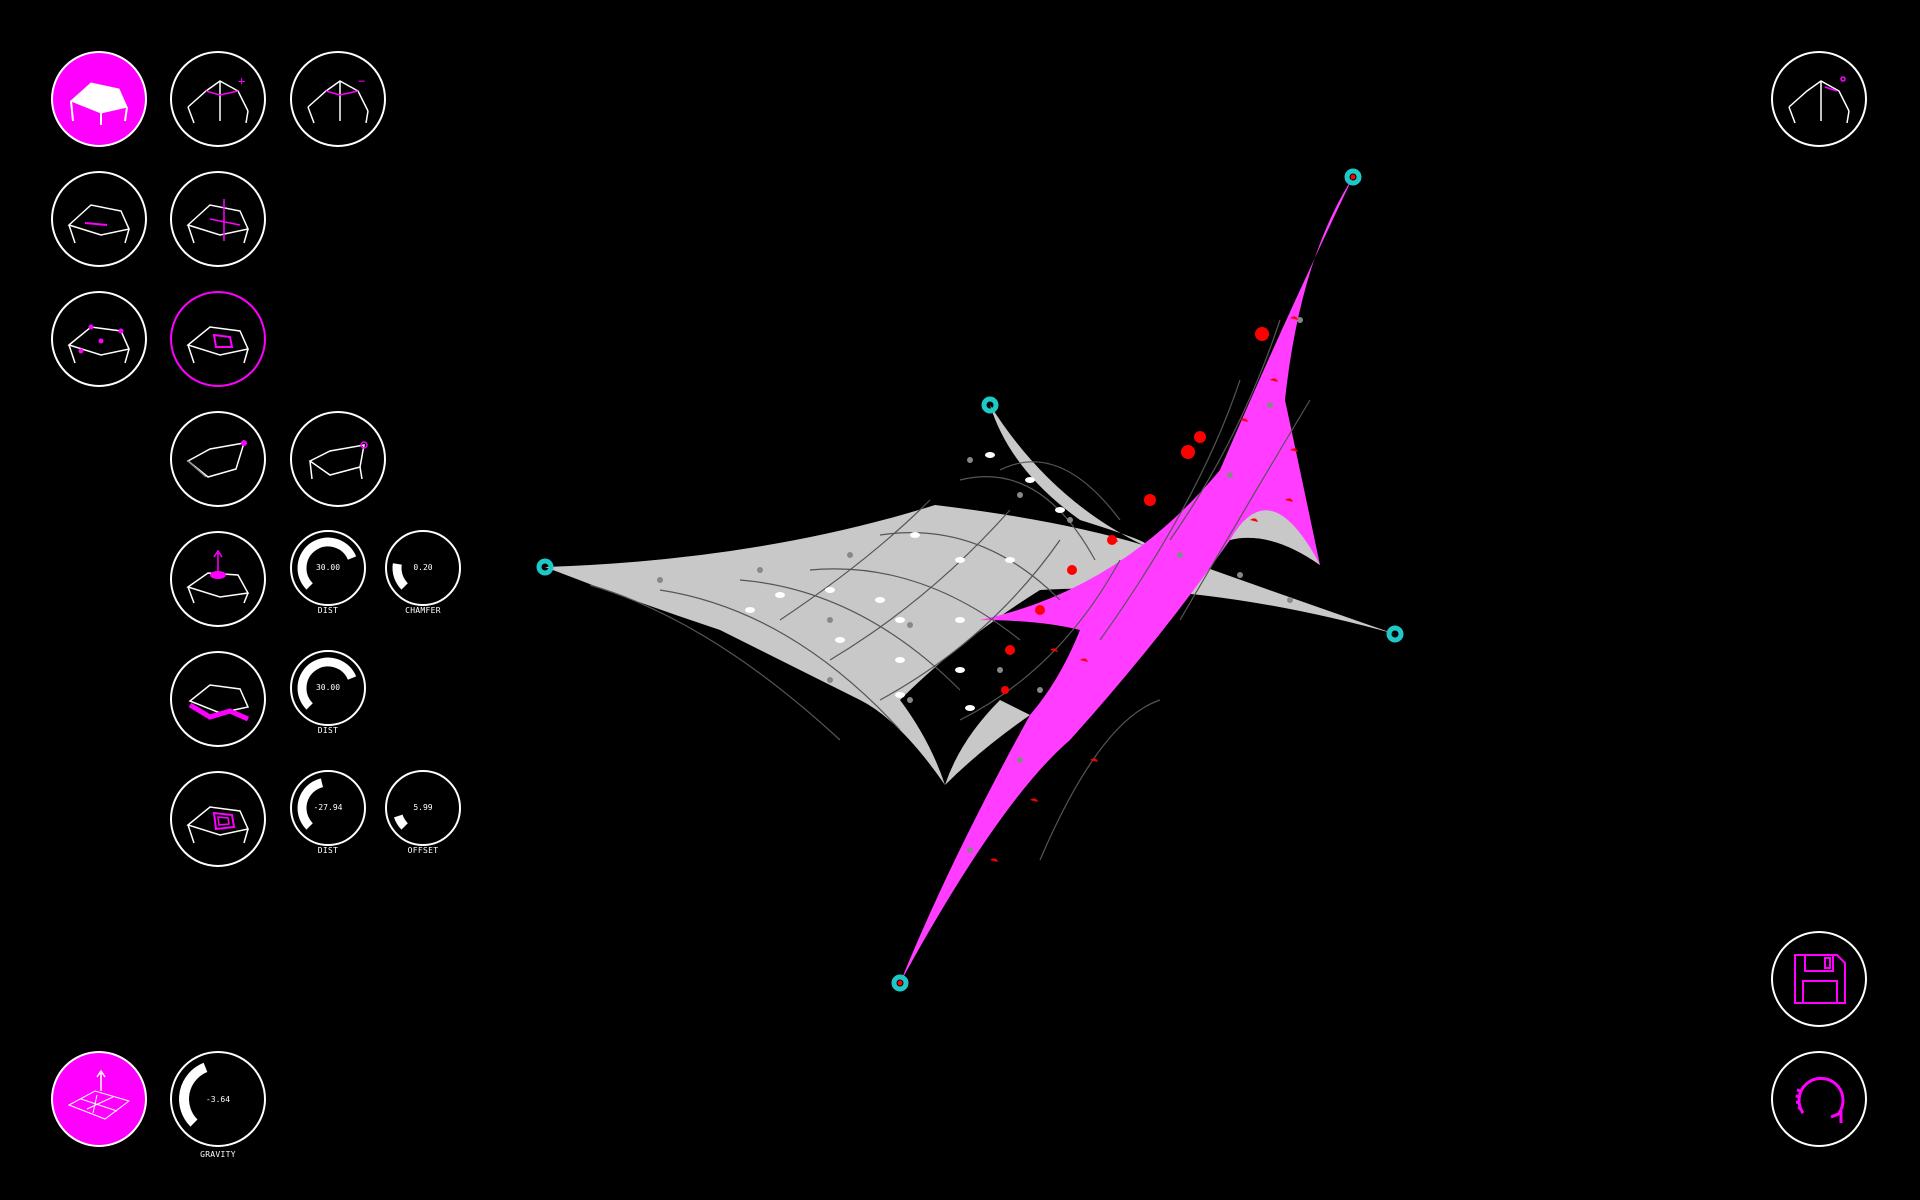 This screenshot has width=1920, height=1200. Describe the element at coordinates (219, 703) in the screenshot. I see `edge-extrude-icon` at that location.